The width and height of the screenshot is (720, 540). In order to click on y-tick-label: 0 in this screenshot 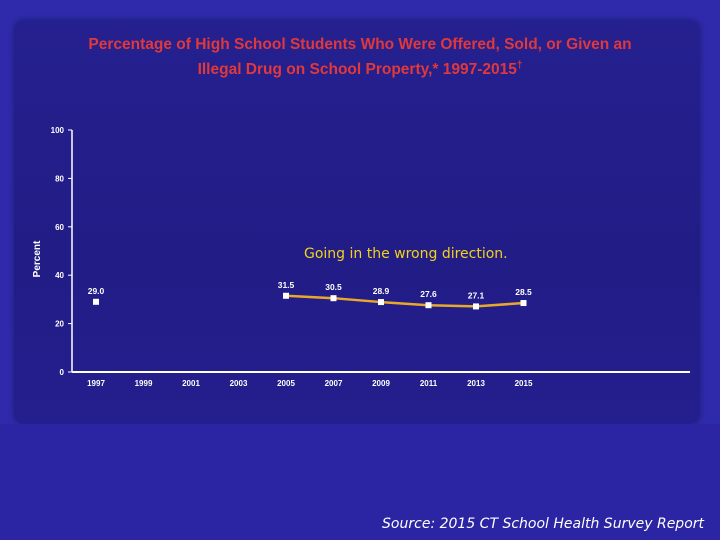, I will do `click(62, 372)`.